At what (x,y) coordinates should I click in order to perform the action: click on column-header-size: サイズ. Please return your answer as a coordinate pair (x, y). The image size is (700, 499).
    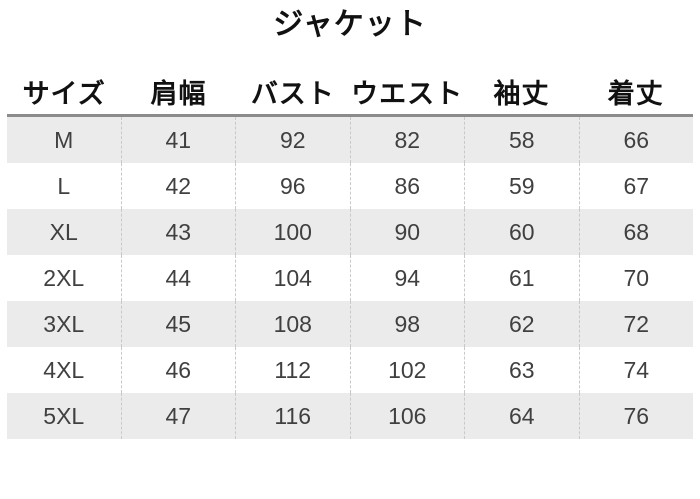
    Looking at the image, I should click on (64, 94).